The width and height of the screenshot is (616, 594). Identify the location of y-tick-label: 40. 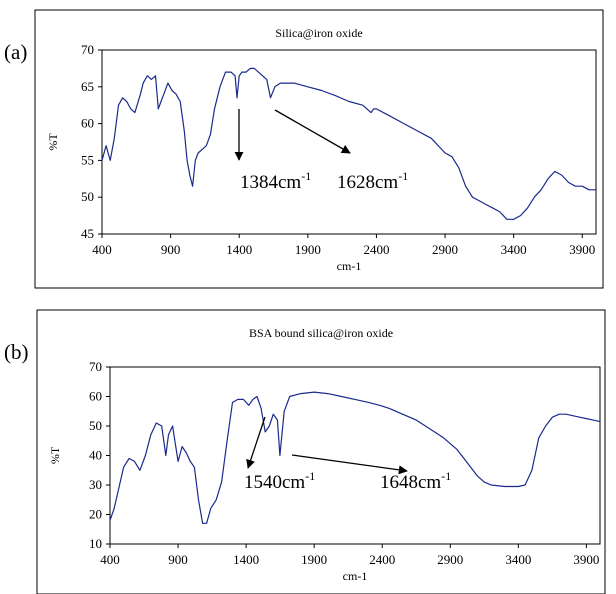
(95, 455).